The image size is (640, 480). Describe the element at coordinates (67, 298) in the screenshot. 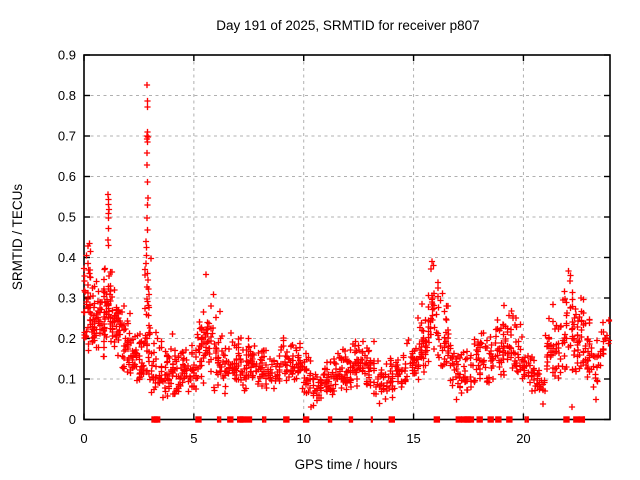

I see `y-tick-label: 0.3` at that location.